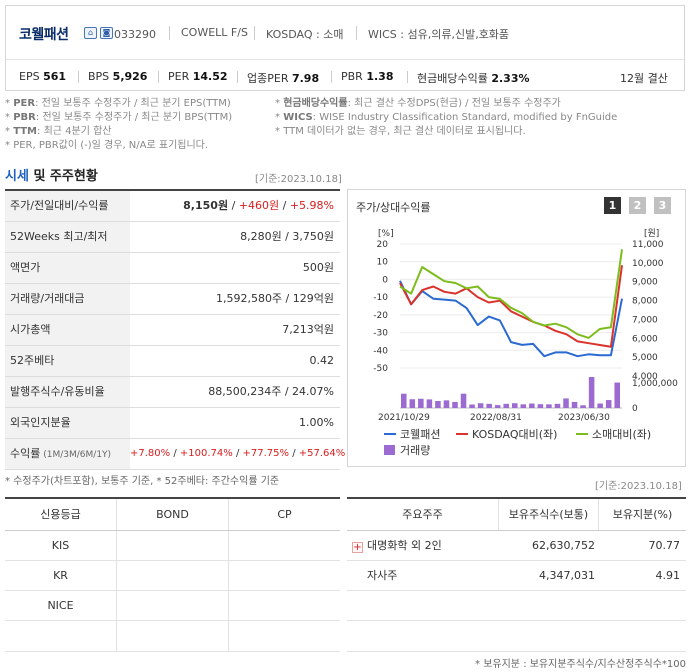 The height and width of the screenshot is (672, 691). What do you see at coordinates (393, 207) in the screenshot?
I see `chart-title: 주가/상대수익률` at bounding box center [393, 207].